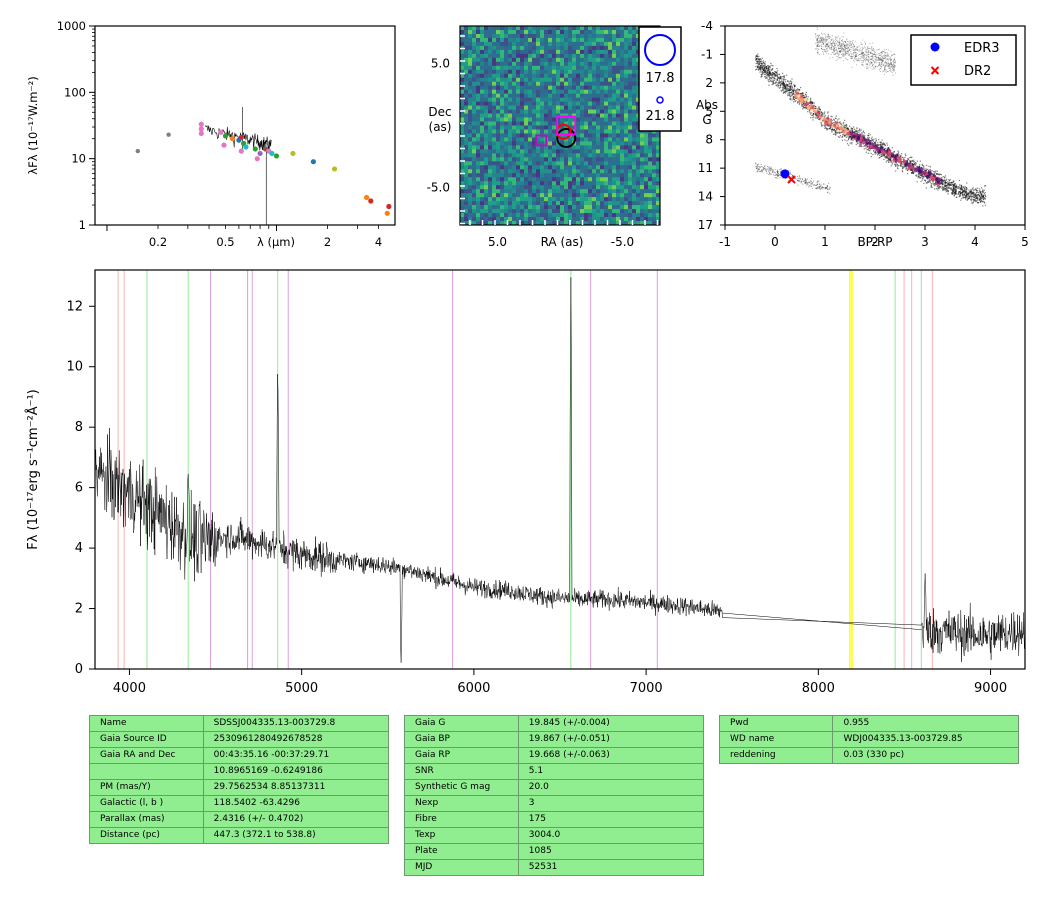 The height and width of the screenshot is (902, 1050). I want to click on table-value-cell: 2.4316 (+/- 0.4702), so click(296, 819).